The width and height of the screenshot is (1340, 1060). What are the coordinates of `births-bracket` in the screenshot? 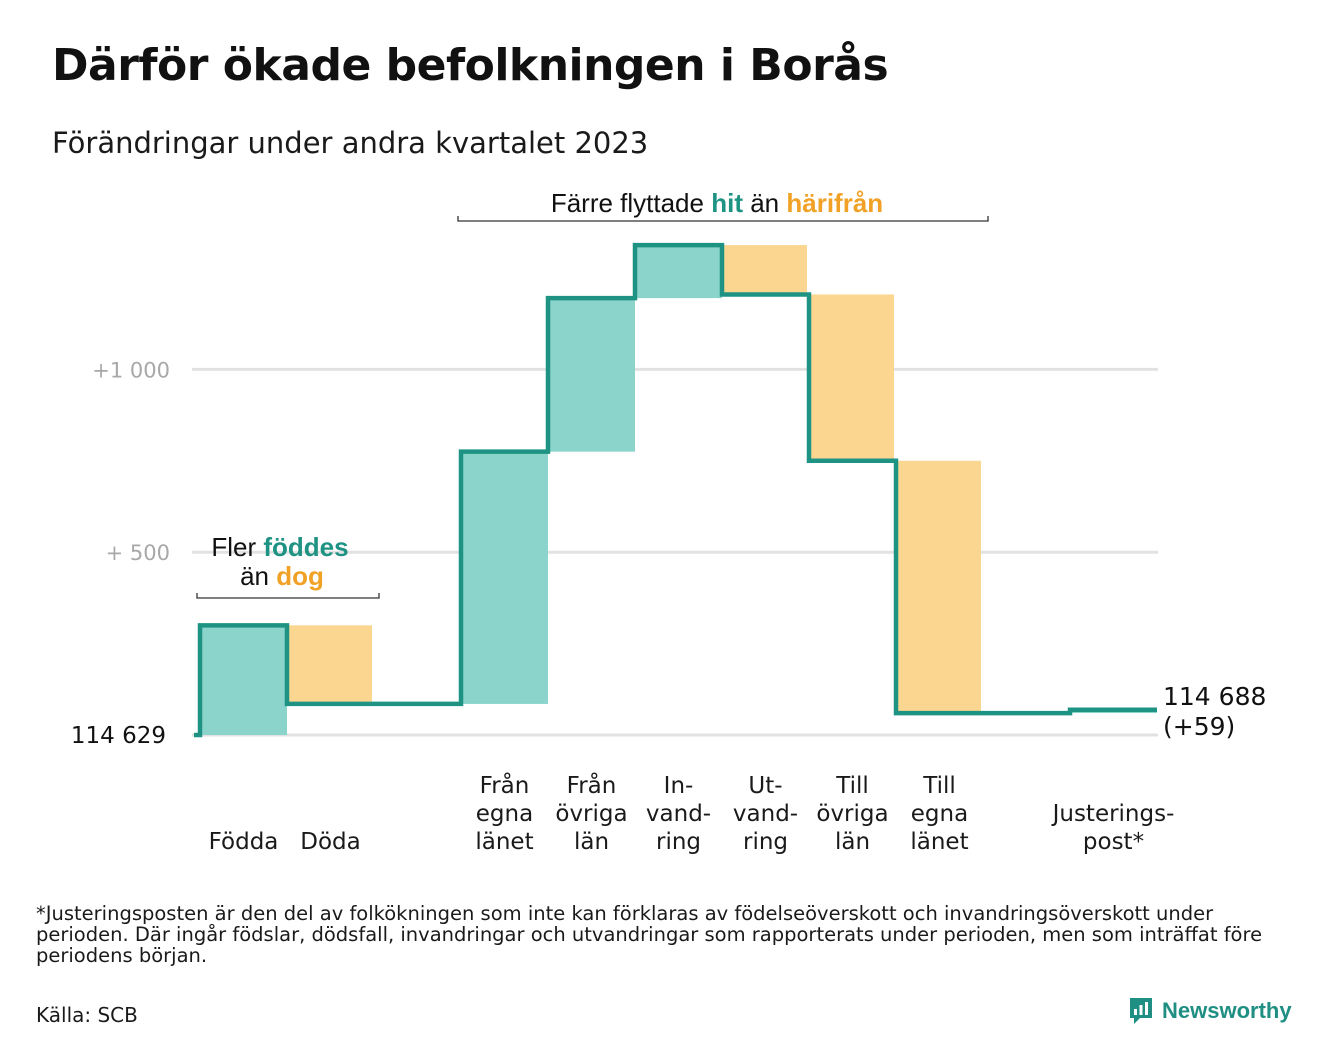 It's located at (288, 596).